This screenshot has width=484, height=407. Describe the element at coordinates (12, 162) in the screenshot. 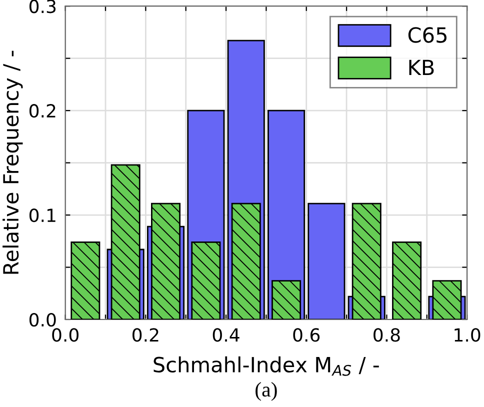

I see `y-axis-title: Relative Frequency / -` at that location.